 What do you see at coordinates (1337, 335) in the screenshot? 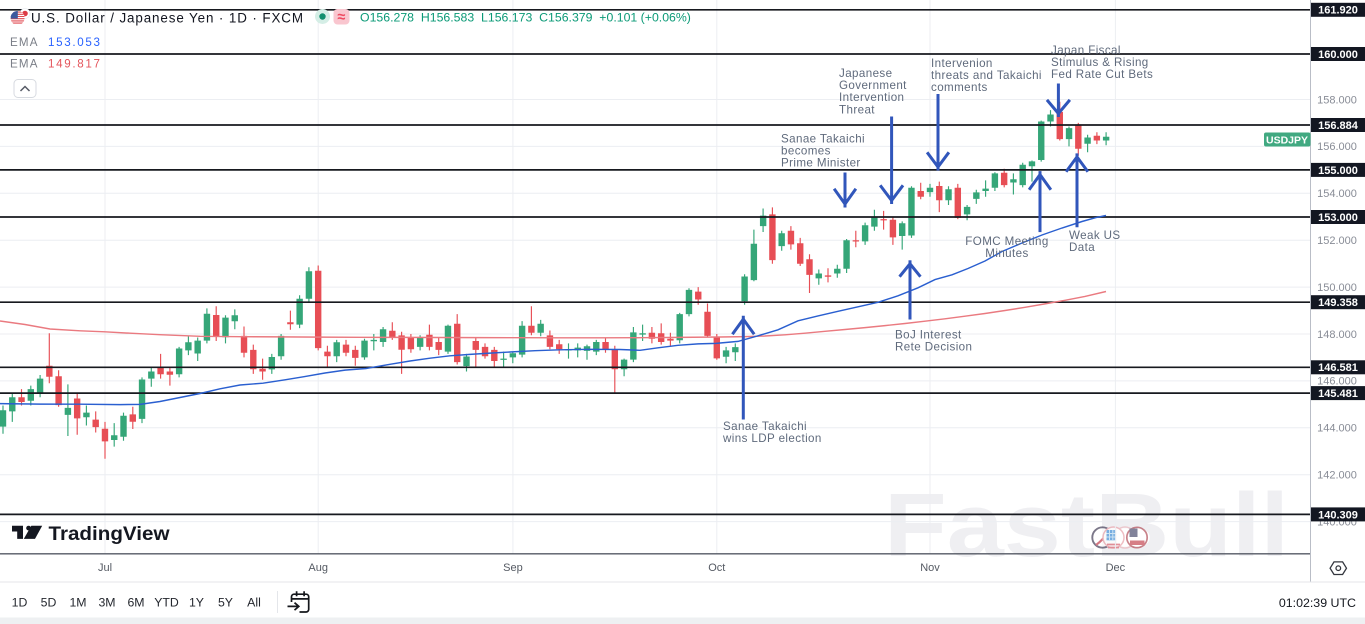
I see `svg-text: 148.000` at bounding box center [1337, 335].